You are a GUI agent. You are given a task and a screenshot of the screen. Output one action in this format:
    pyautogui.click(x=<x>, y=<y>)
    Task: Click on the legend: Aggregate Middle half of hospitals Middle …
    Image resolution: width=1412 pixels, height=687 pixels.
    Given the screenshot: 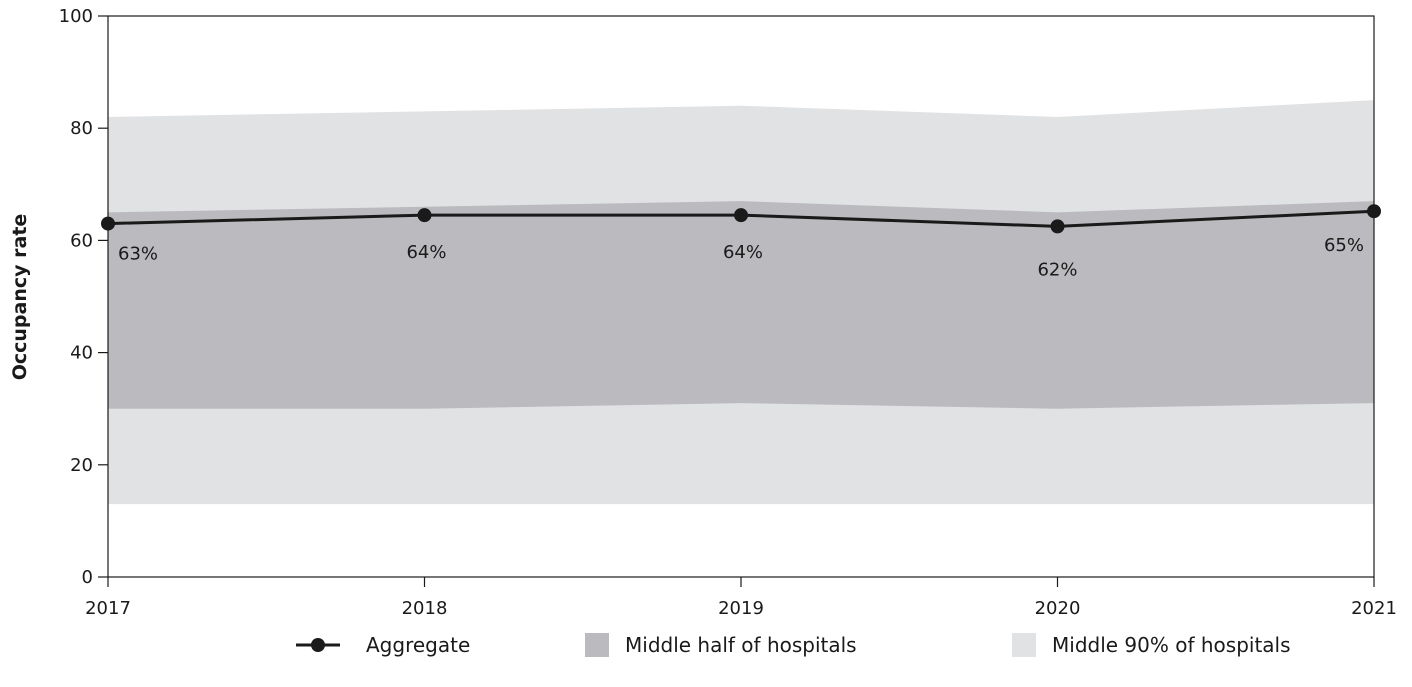 What is the action you would take?
    pyautogui.click(x=793, y=645)
    